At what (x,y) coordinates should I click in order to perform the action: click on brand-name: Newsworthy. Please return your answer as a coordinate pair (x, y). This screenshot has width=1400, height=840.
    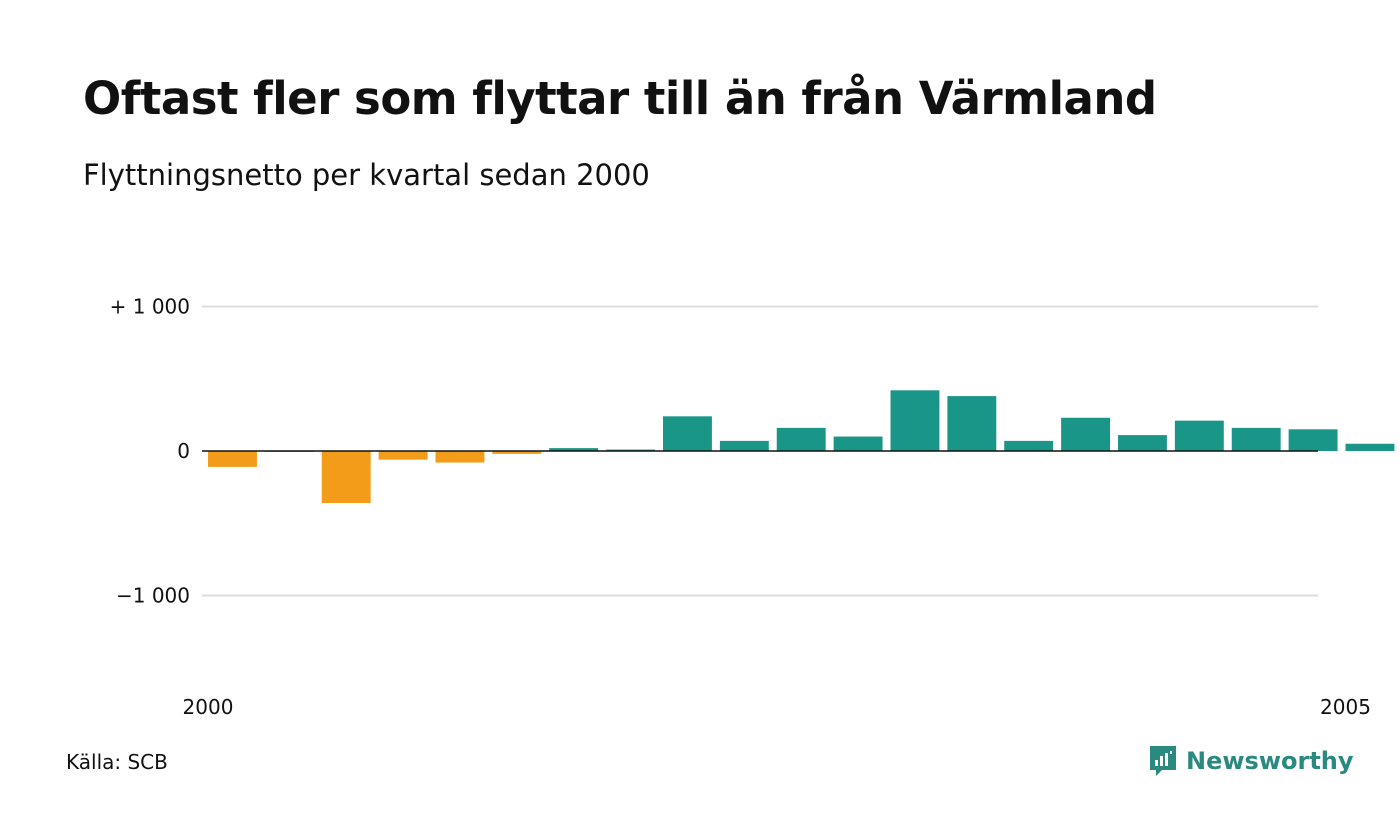
    Looking at the image, I should click on (1270, 761).